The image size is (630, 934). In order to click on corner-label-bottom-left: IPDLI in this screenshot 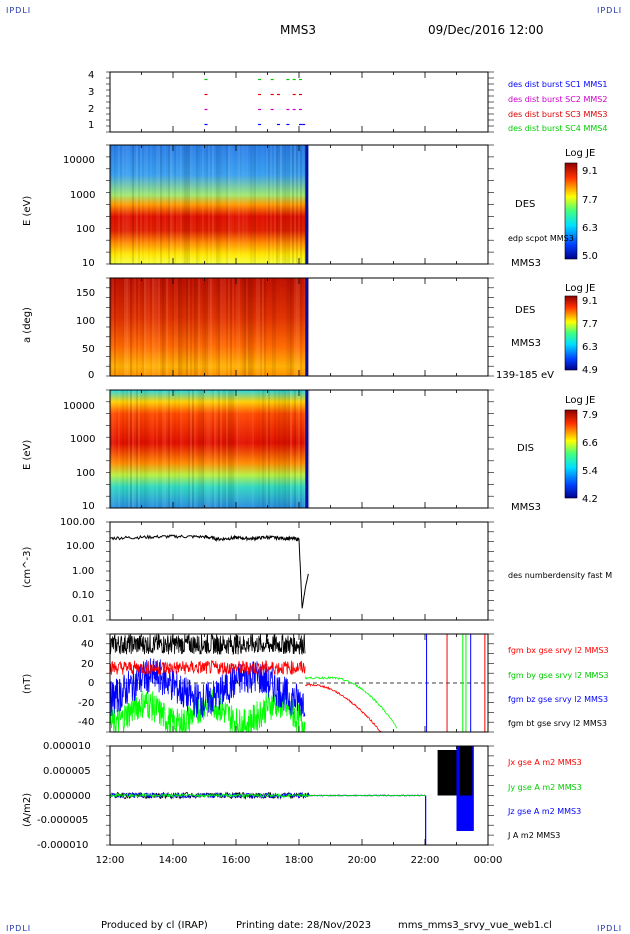, I will do `click(19, 928)`.